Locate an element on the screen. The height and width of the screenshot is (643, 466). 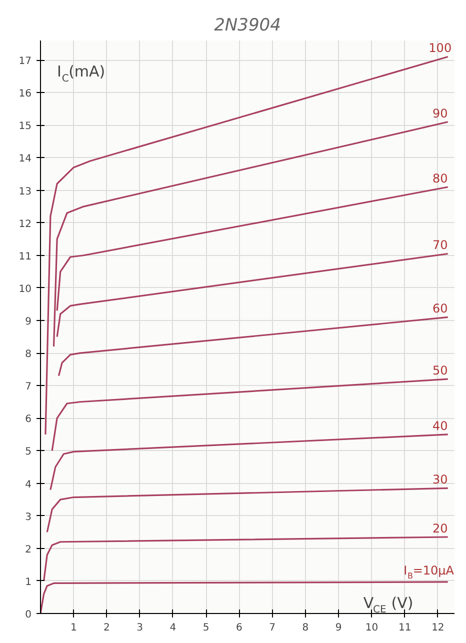
y-tick-label: 9 is located at coordinates (28, 322).